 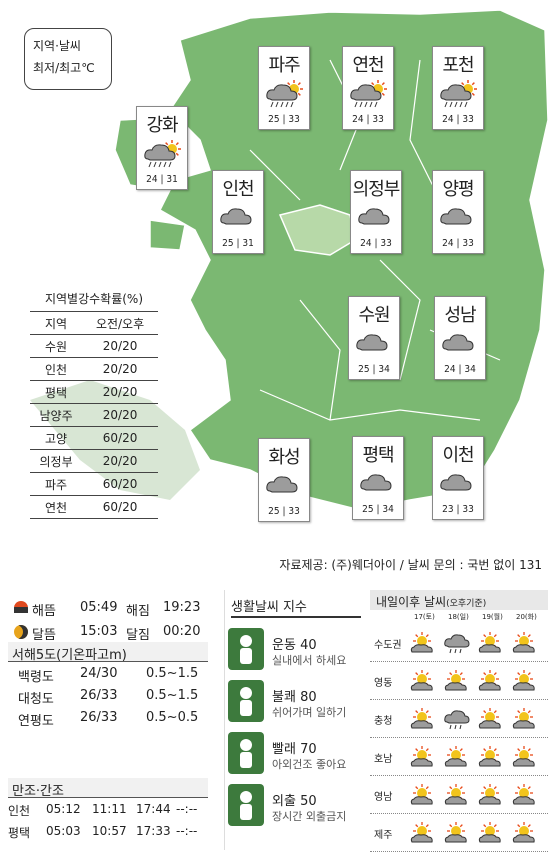 What do you see at coordinates (44, 635) in the screenshot?
I see `moonrise-label: 달뜸` at bounding box center [44, 635].